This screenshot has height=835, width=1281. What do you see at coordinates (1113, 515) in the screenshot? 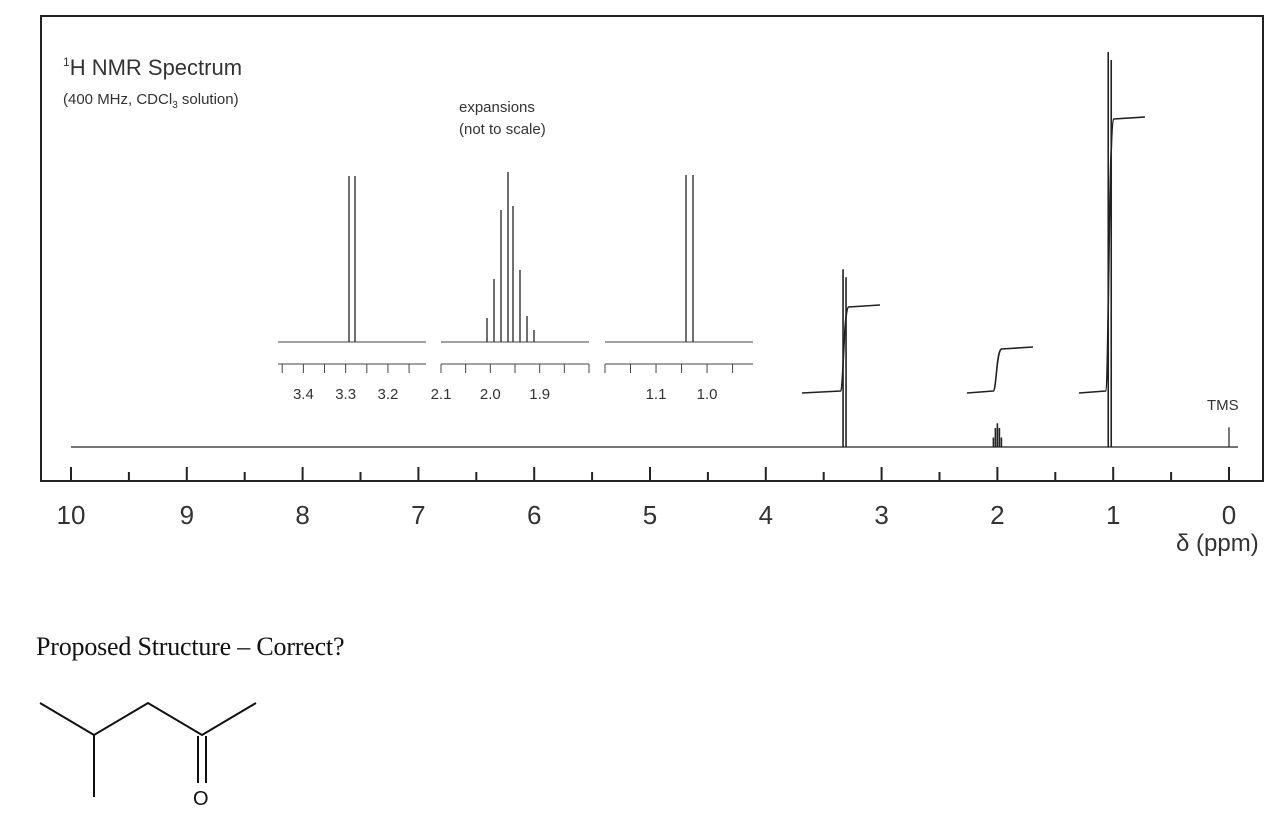
I see `x-tick-label: 1` at bounding box center [1113, 515].